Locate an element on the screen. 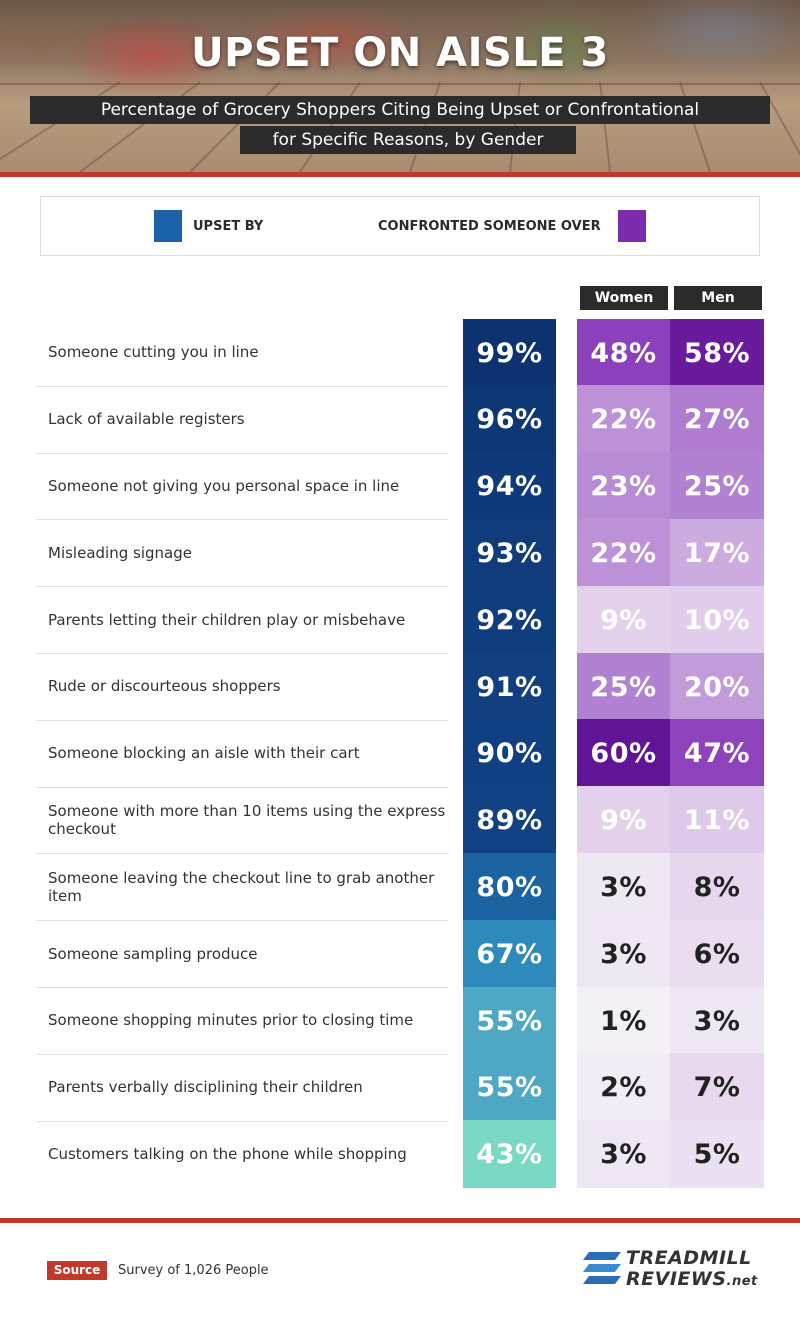 Image resolution: width=800 pixels, height=1318 pixels. upset-value-cell: 90% is located at coordinates (509, 753).